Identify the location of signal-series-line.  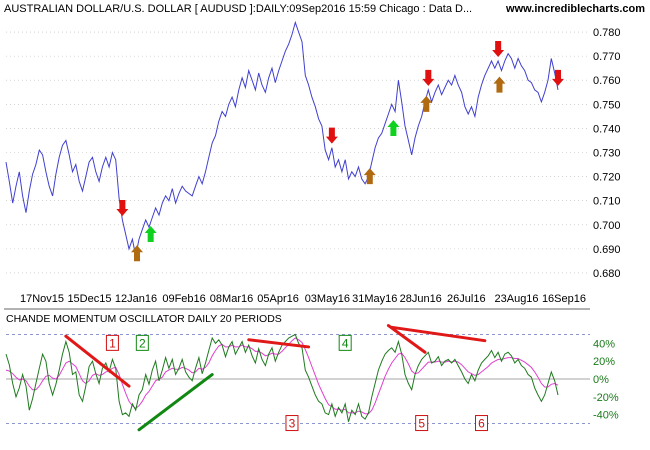
(282, 376).